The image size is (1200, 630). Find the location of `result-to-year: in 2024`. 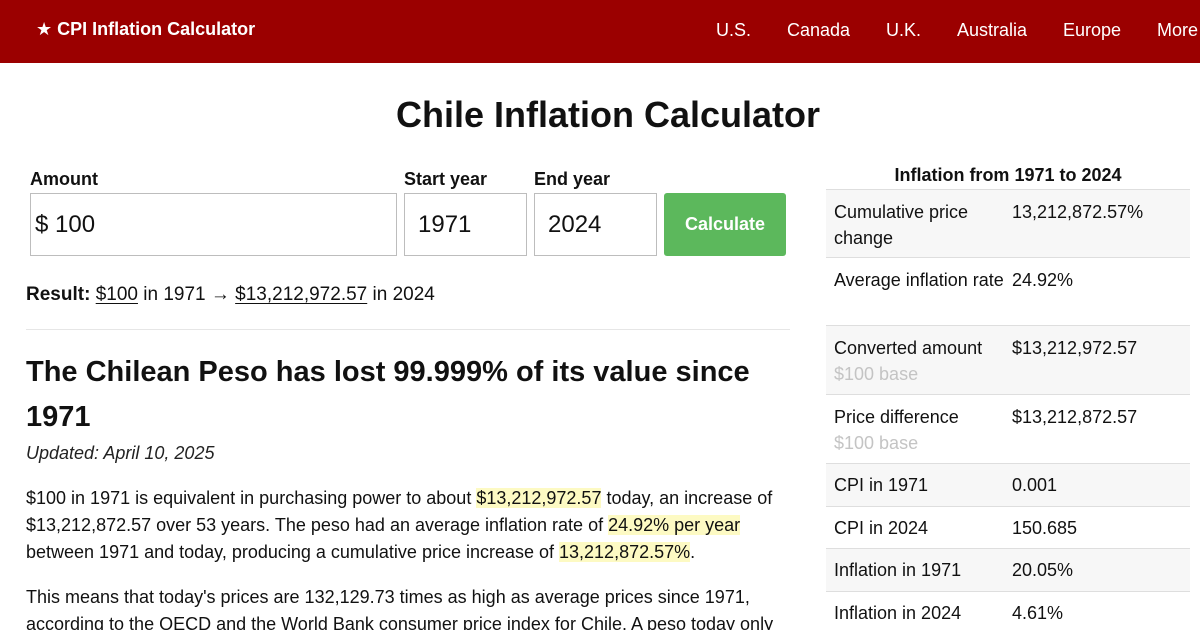

result-to-year: in 2024 is located at coordinates (403, 294).